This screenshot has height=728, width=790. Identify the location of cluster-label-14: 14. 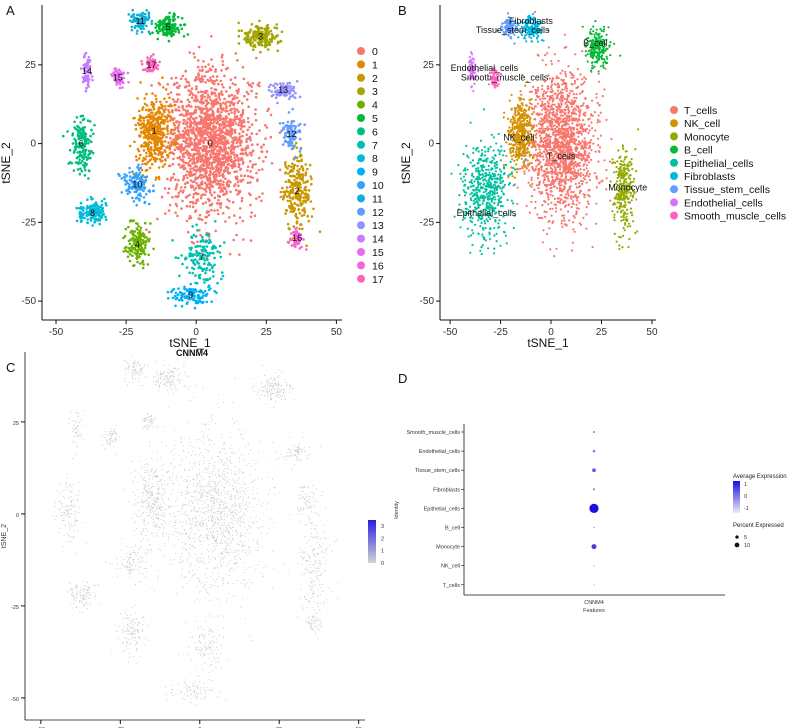
(87, 71).